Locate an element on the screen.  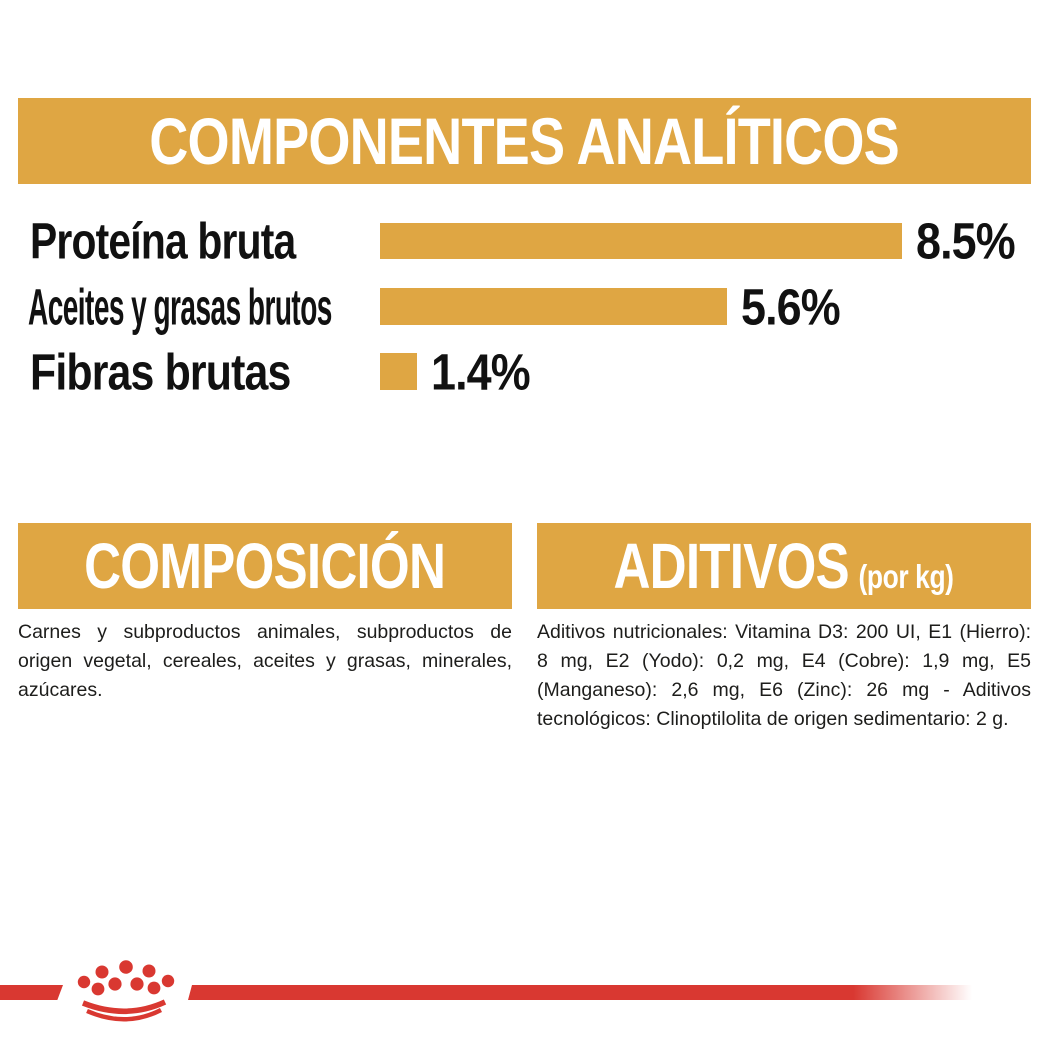
composicion-title: COMPOSICIÓN is located at coordinates (265, 566).